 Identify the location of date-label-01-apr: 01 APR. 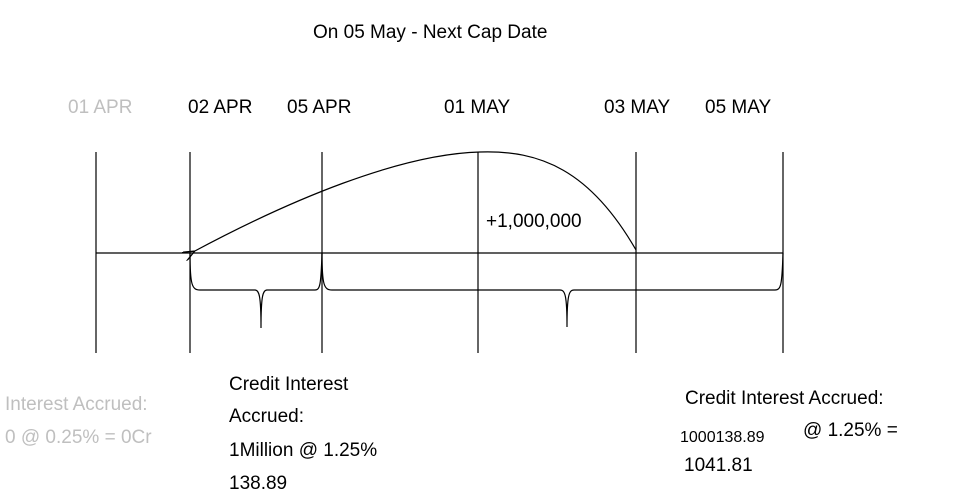
(100, 107).